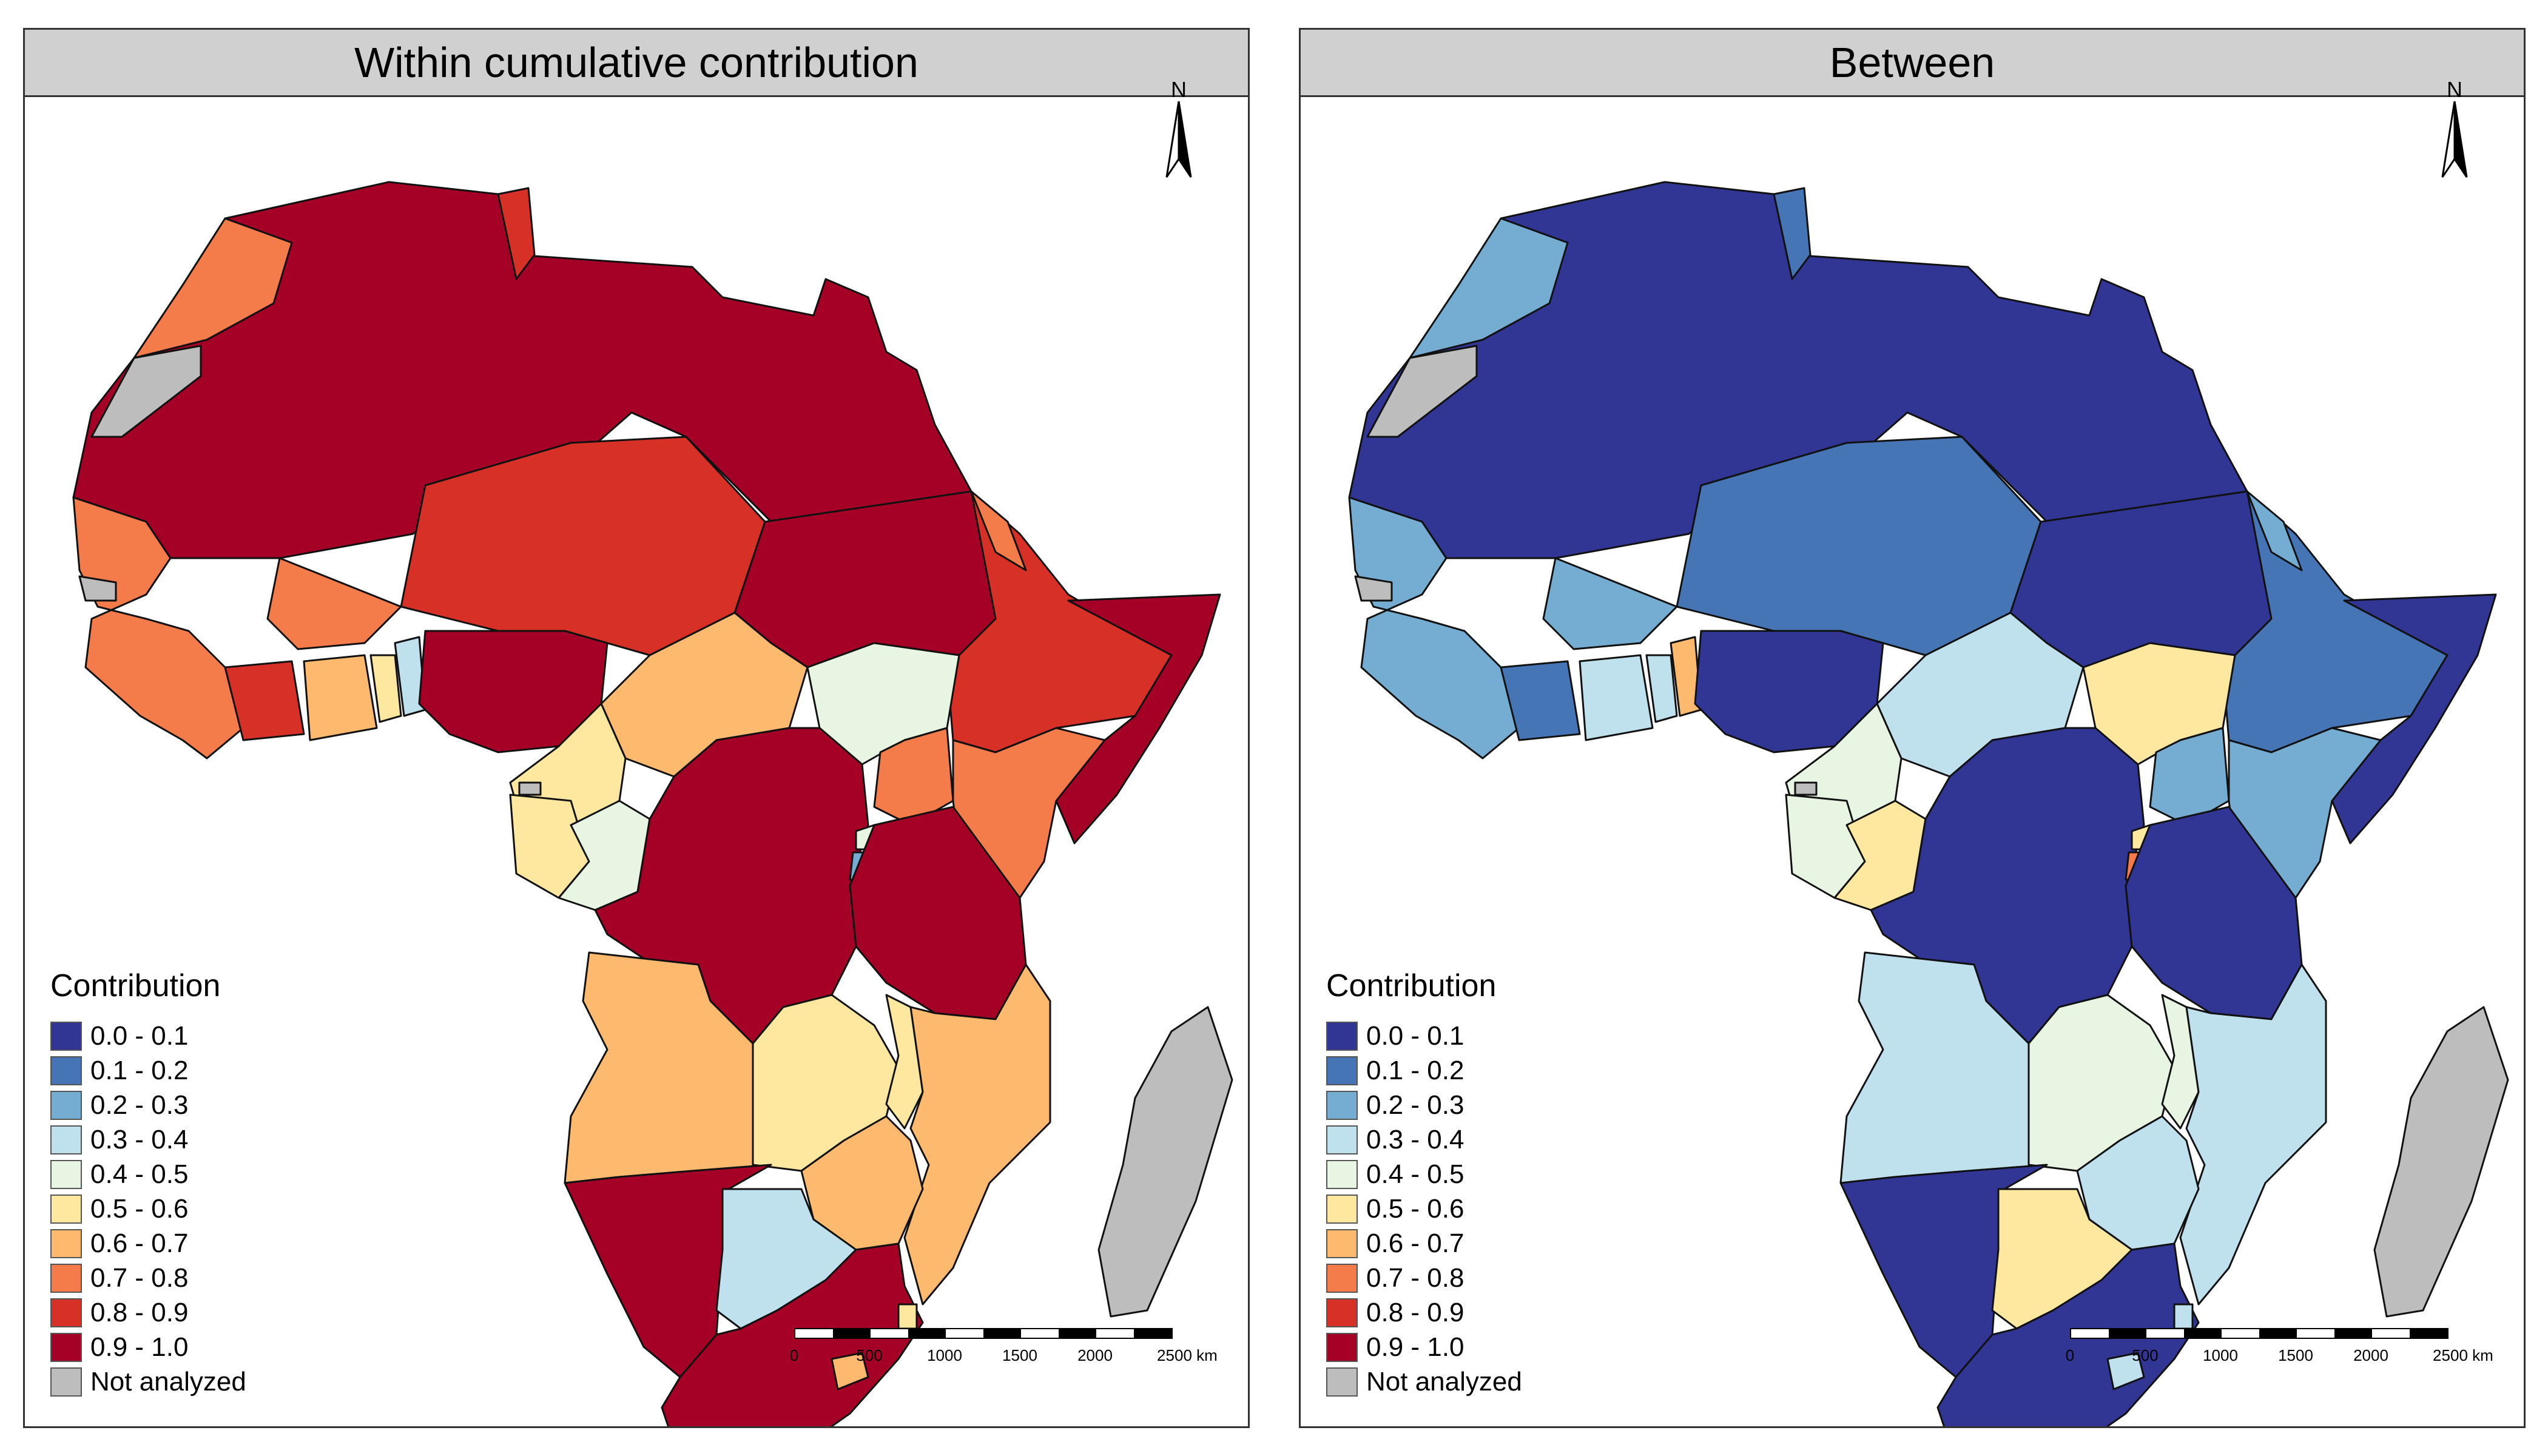 The width and height of the screenshot is (2548, 1456). I want to click on panel-title: Within cumulative contribution, so click(636, 62).